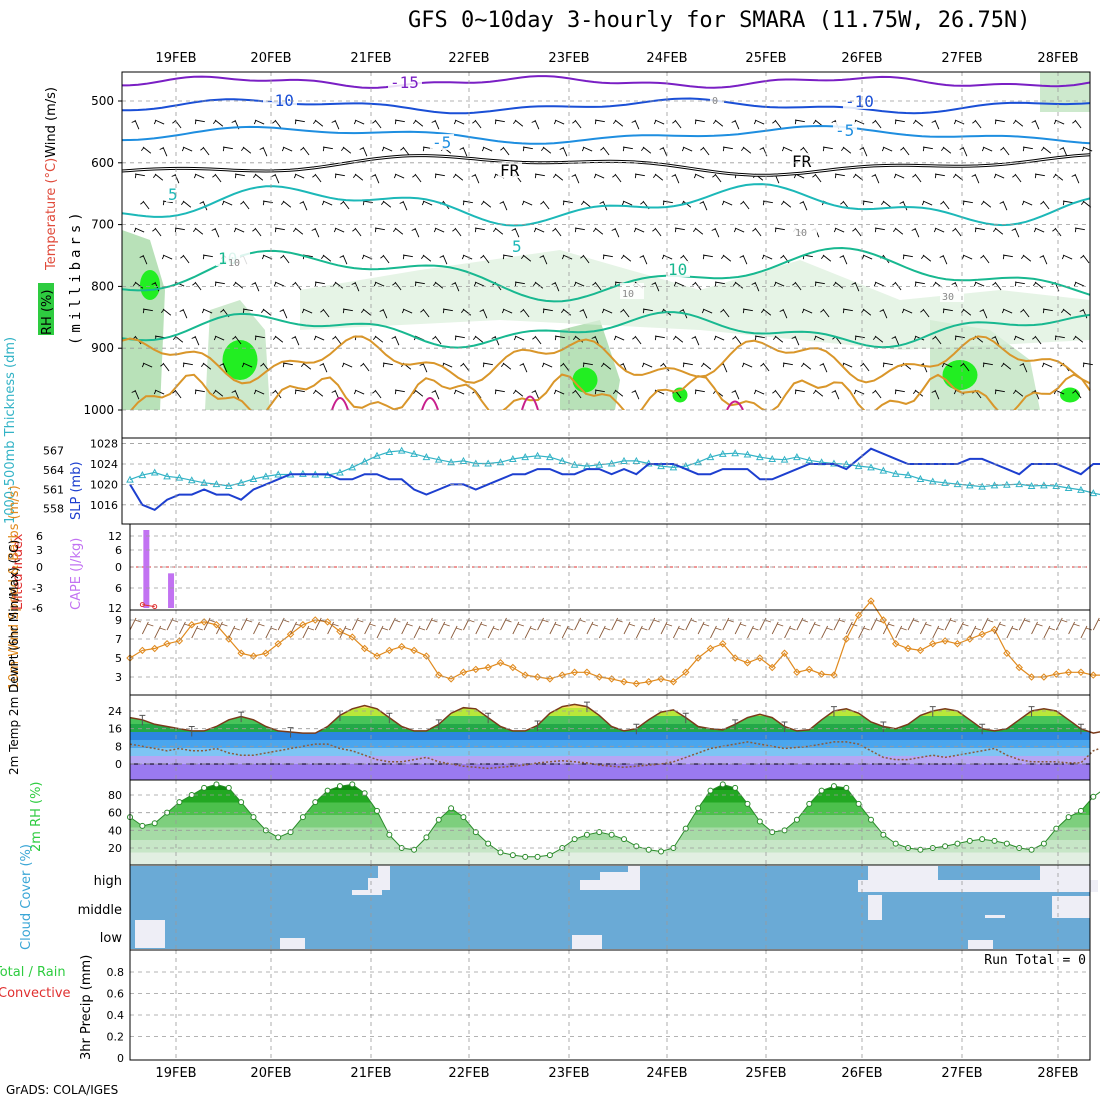 Image resolution: width=1100 pixels, height=1100 pixels. What do you see at coordinates (150, 285) in the screenshot?
I see `rh-high-shading` at bounding box center [150, 285].